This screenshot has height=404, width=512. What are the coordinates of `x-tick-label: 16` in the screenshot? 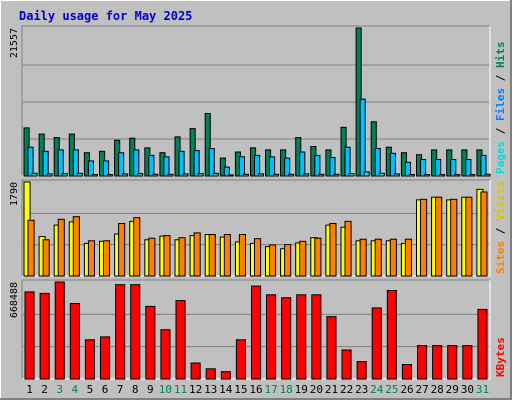 It's located at (255, 389).